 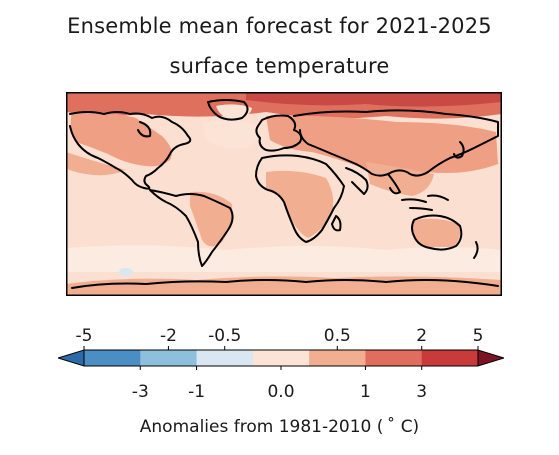 What do you see at coordinates (281, 368) in the screenshot?
I see `colorbar-bottom-ticks` at bounding box center [281, 368].